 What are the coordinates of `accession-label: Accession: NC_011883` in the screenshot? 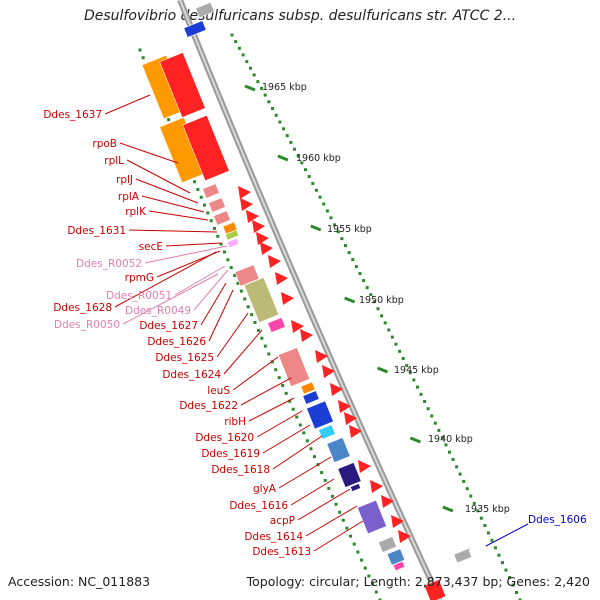 It's located at (79, 581).